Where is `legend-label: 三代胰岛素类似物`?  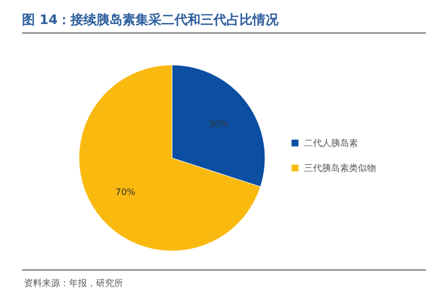 legend-label: 三代胰岛素类似物 is located at coordinates (340, 168).